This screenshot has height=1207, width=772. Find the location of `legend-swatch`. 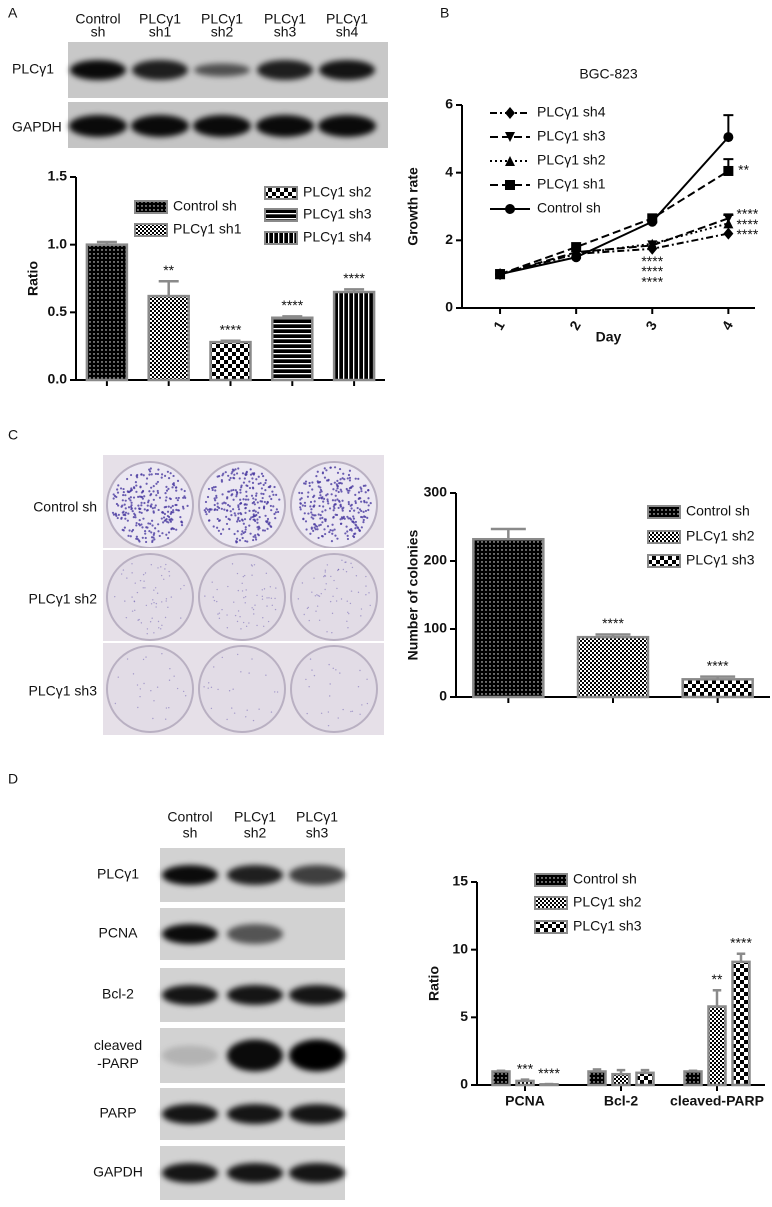

legend-swatch is located at coordinates (664, 512).